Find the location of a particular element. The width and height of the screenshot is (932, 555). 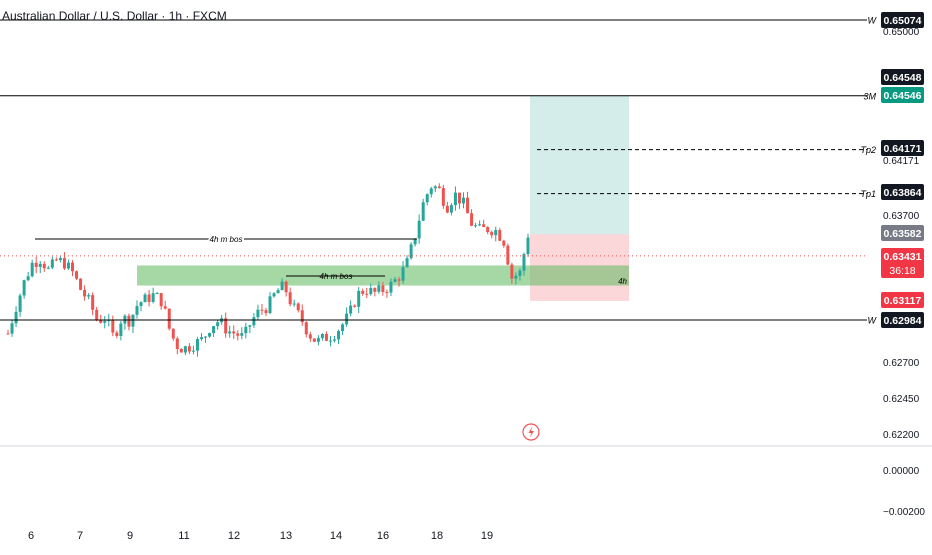

countdown-label: 36:18 is located at coordinates (902, 271).